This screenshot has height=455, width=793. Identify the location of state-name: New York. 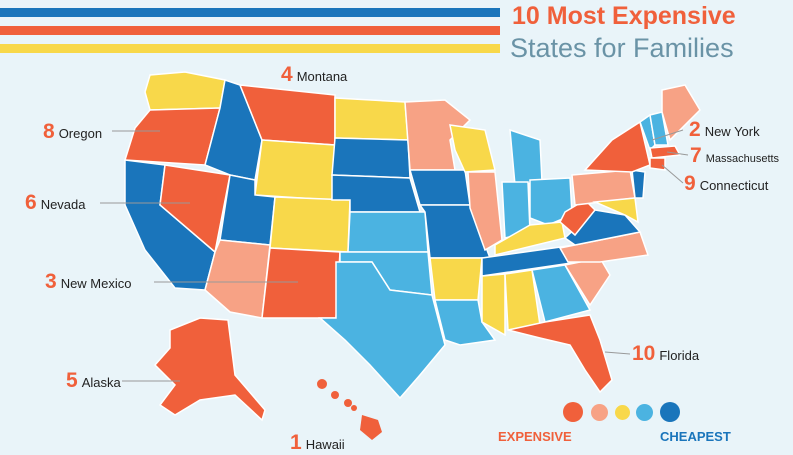
(732, 131).